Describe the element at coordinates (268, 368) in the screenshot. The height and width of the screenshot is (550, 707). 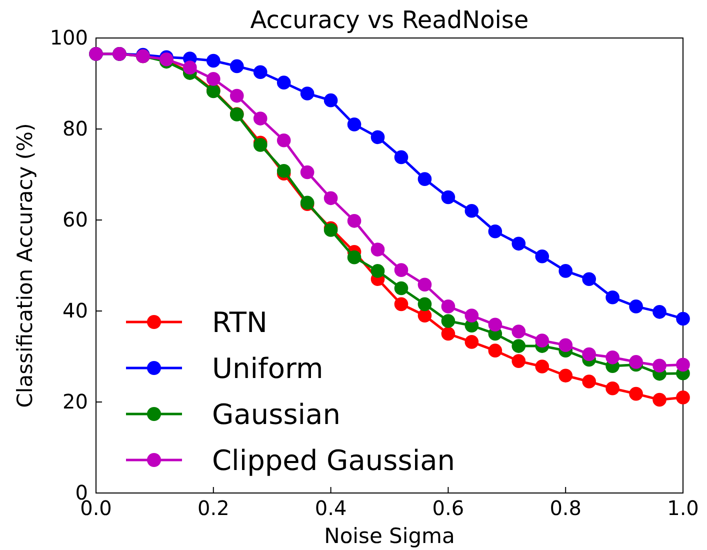
I see `legend-label: Uniform` at that location.